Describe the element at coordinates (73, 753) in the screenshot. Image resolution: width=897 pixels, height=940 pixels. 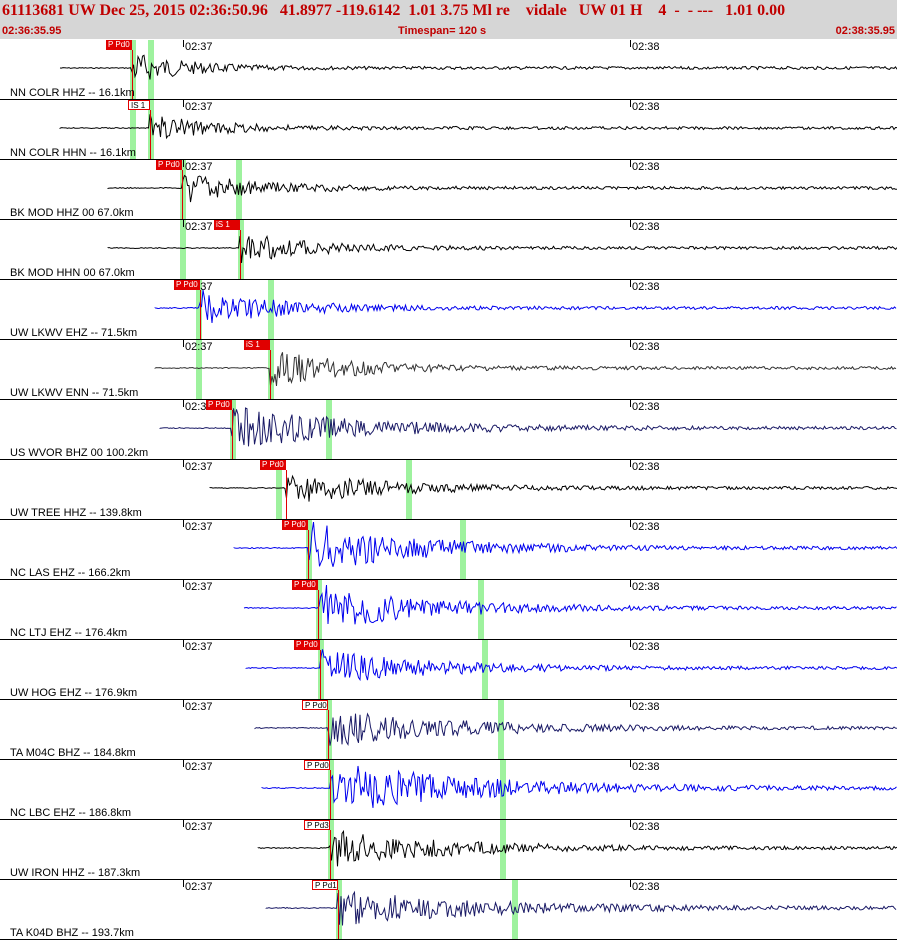
I see `station-label: TA M04C BHZ -- 184.8km` at that location.